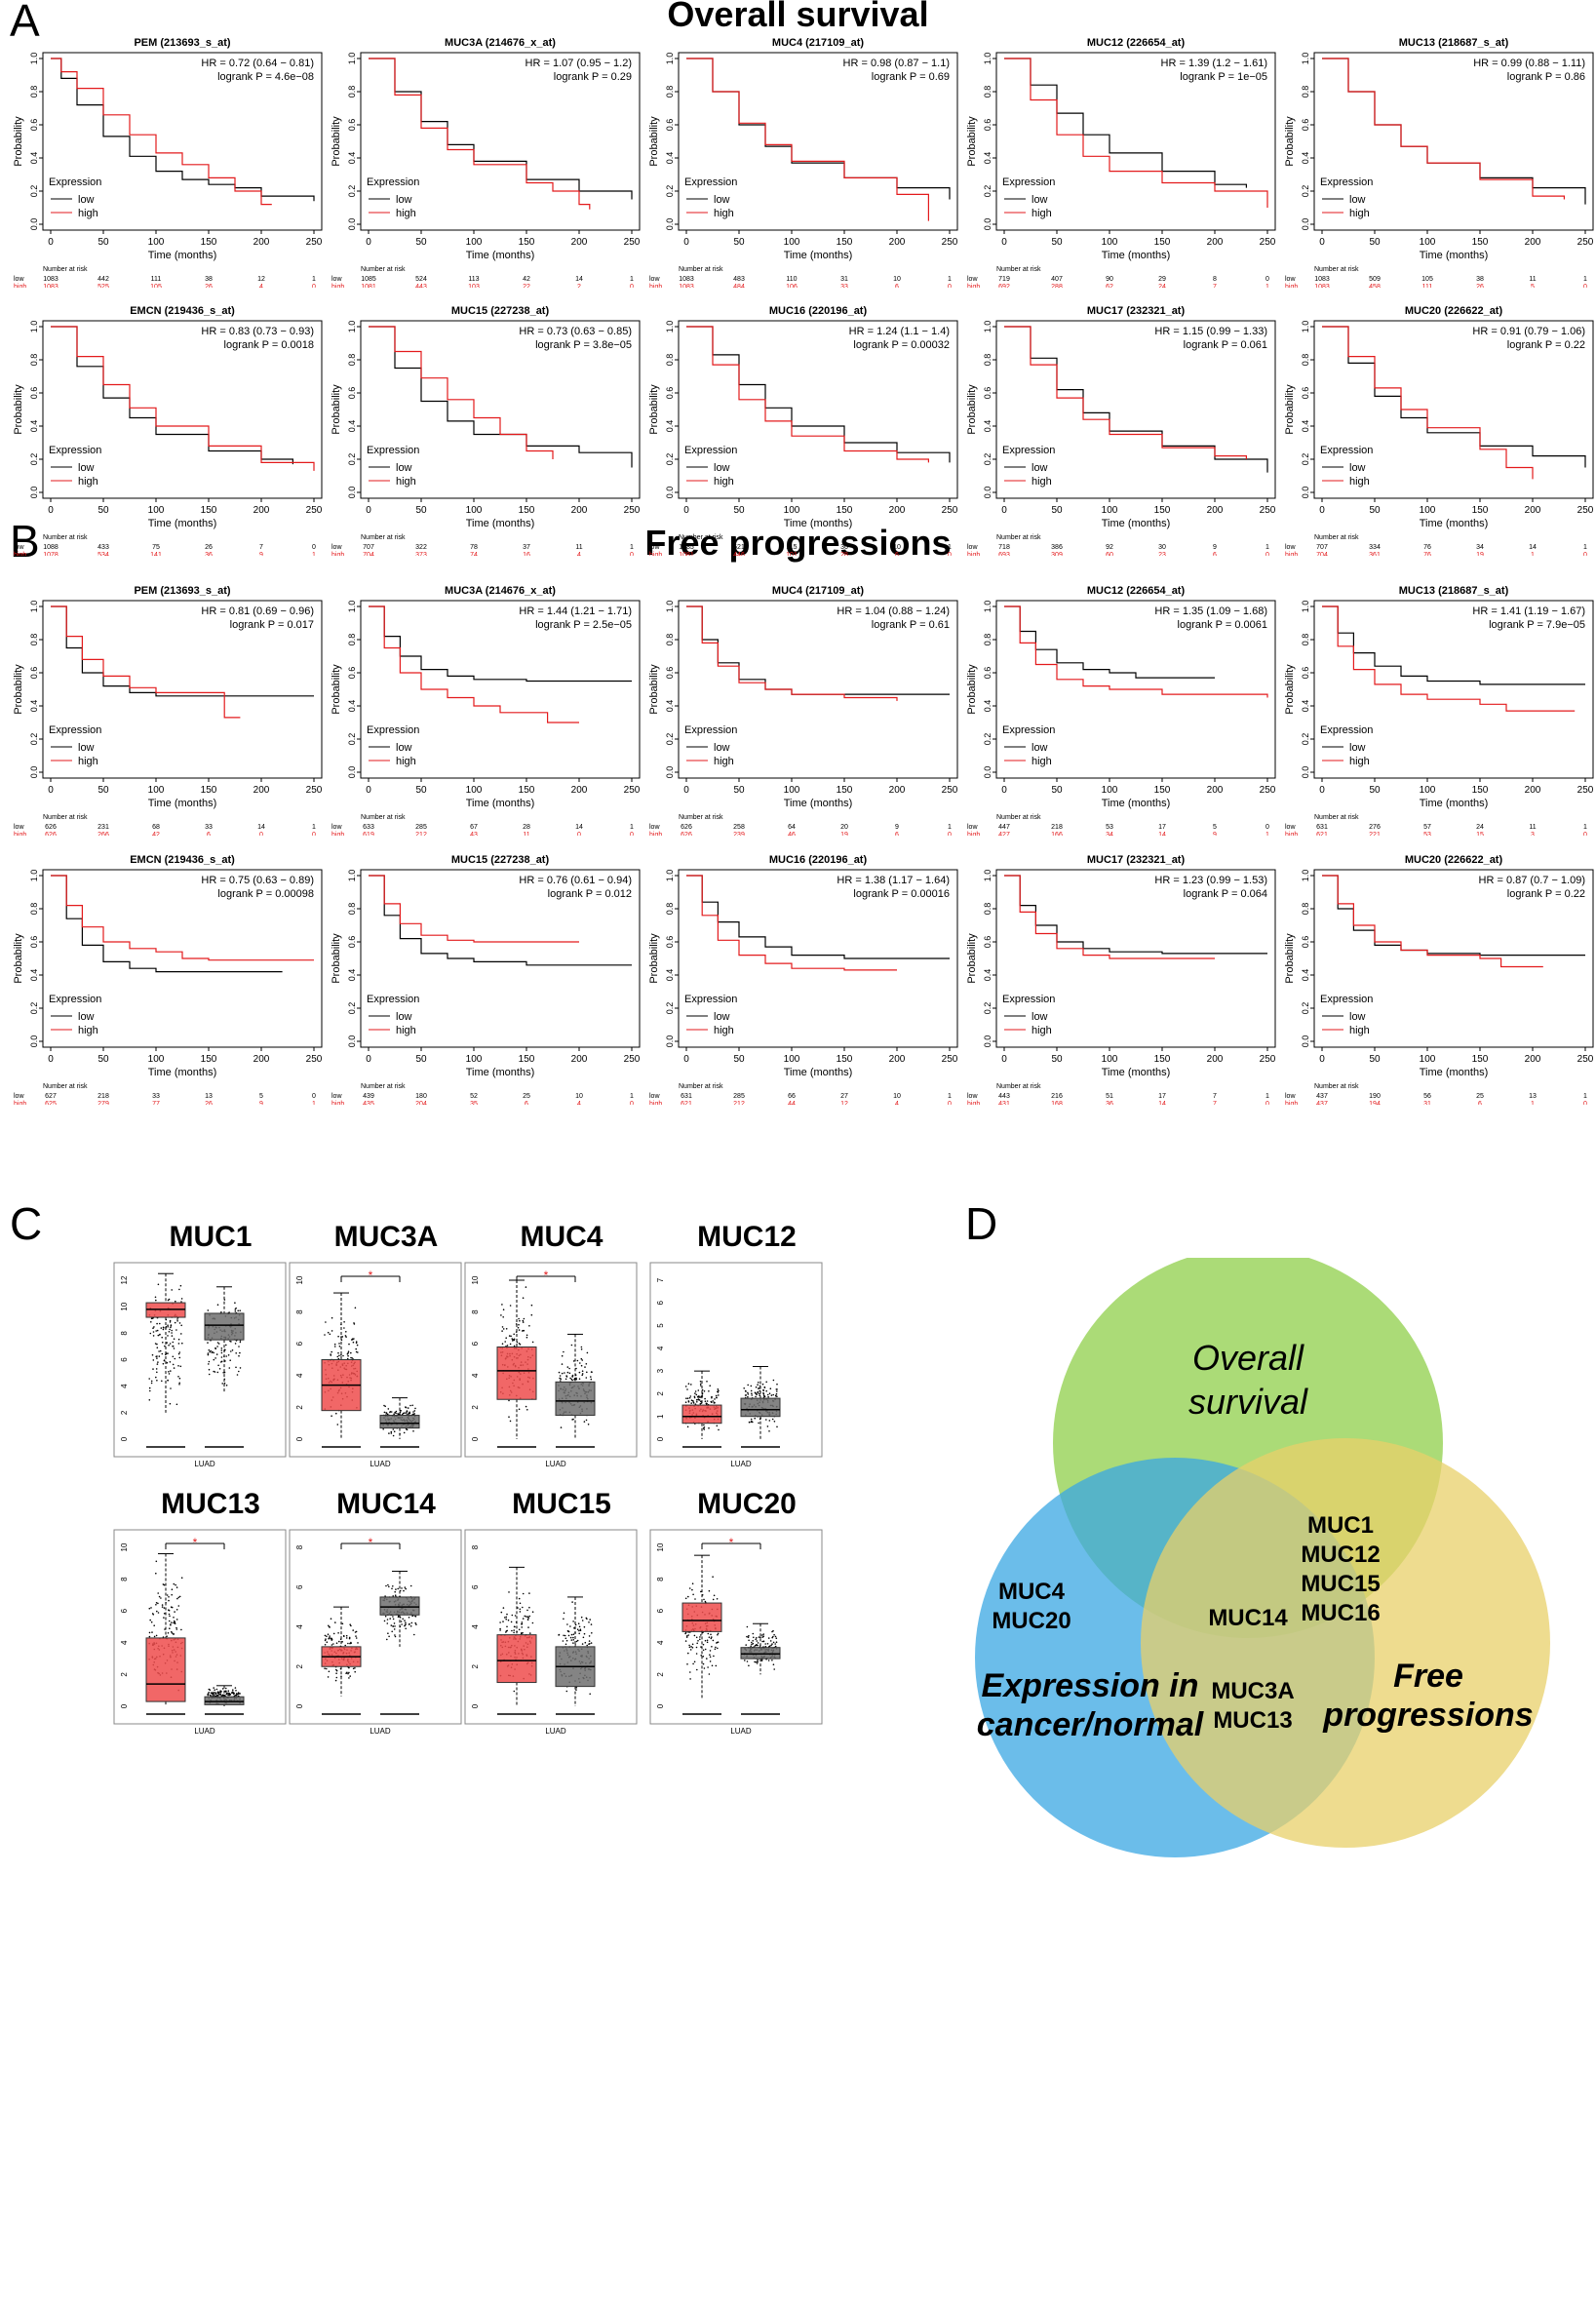 Image resolution: width=1596 pixels, height=2304 pixels. What do you see at coordinates (632, 1059) in the screenshot?
I see `km-xtick-label: 250` at bounding box center [632, 1059].